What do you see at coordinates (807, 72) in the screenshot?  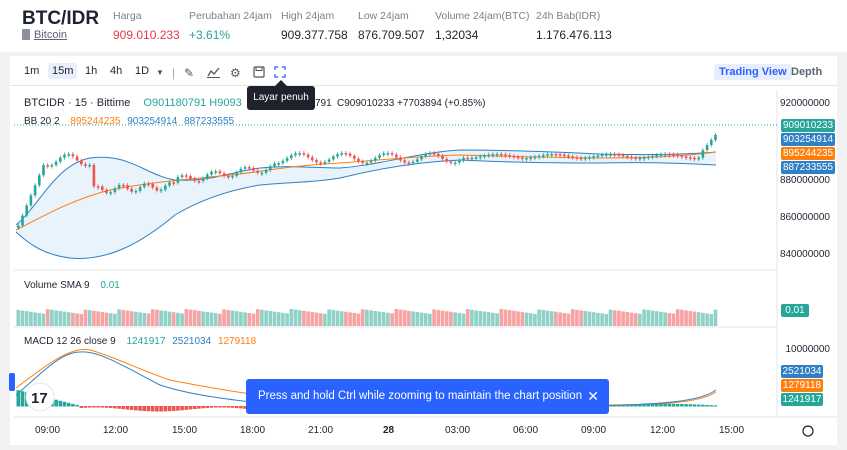 I see `depth-button: Depth` at bounding box center [807, 72].